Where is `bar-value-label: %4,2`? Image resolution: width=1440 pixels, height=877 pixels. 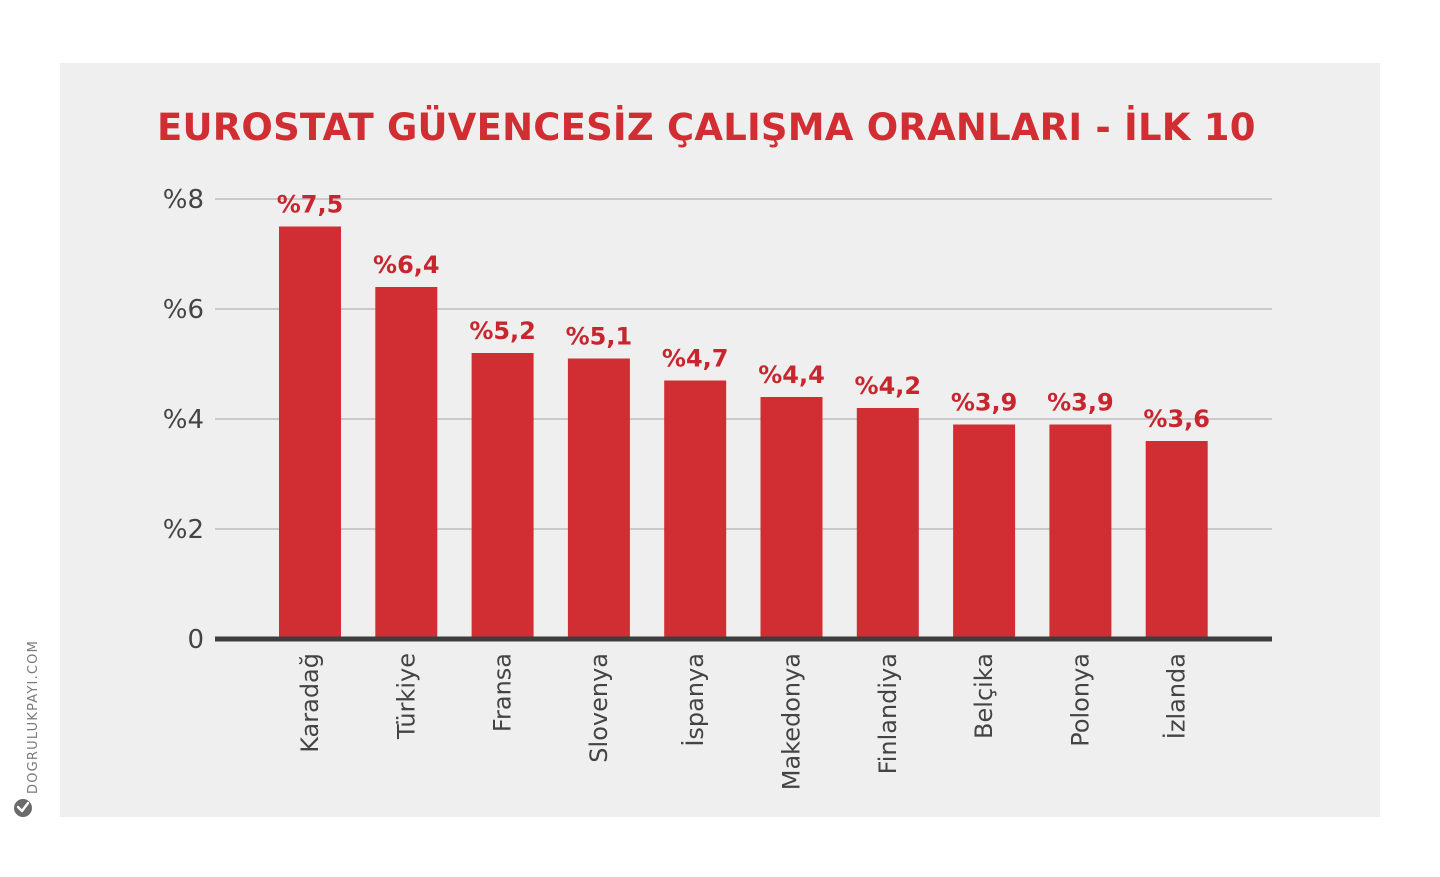 bar-value-label: %4,2 is located at coordinates (888, 386).